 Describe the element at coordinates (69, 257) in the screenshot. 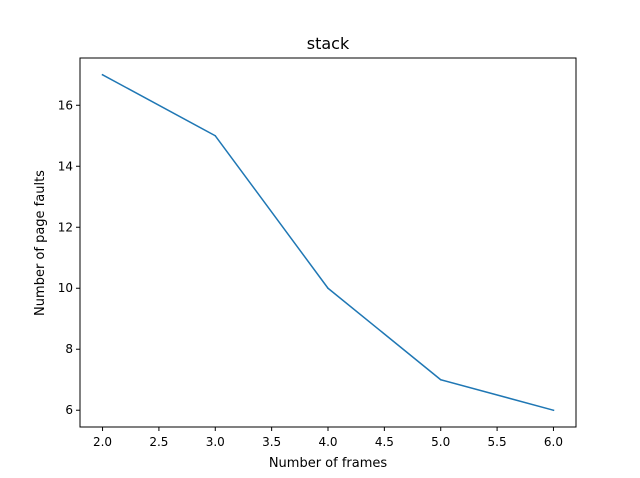

I see `y-axis: 6 8 10 12 14 16` at that location.